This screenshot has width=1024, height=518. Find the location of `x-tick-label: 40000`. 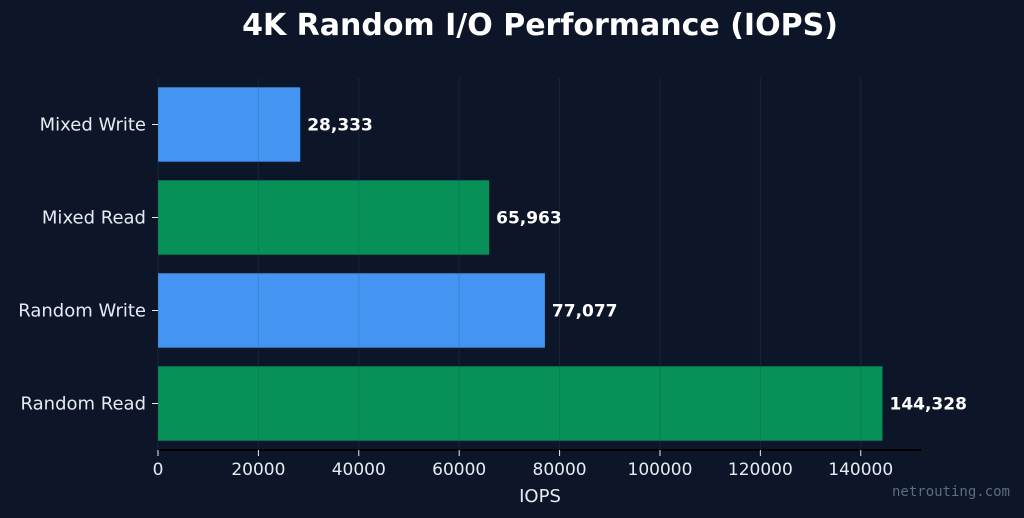

x-tick-label: 40000 is located at coordinates (359, 470).